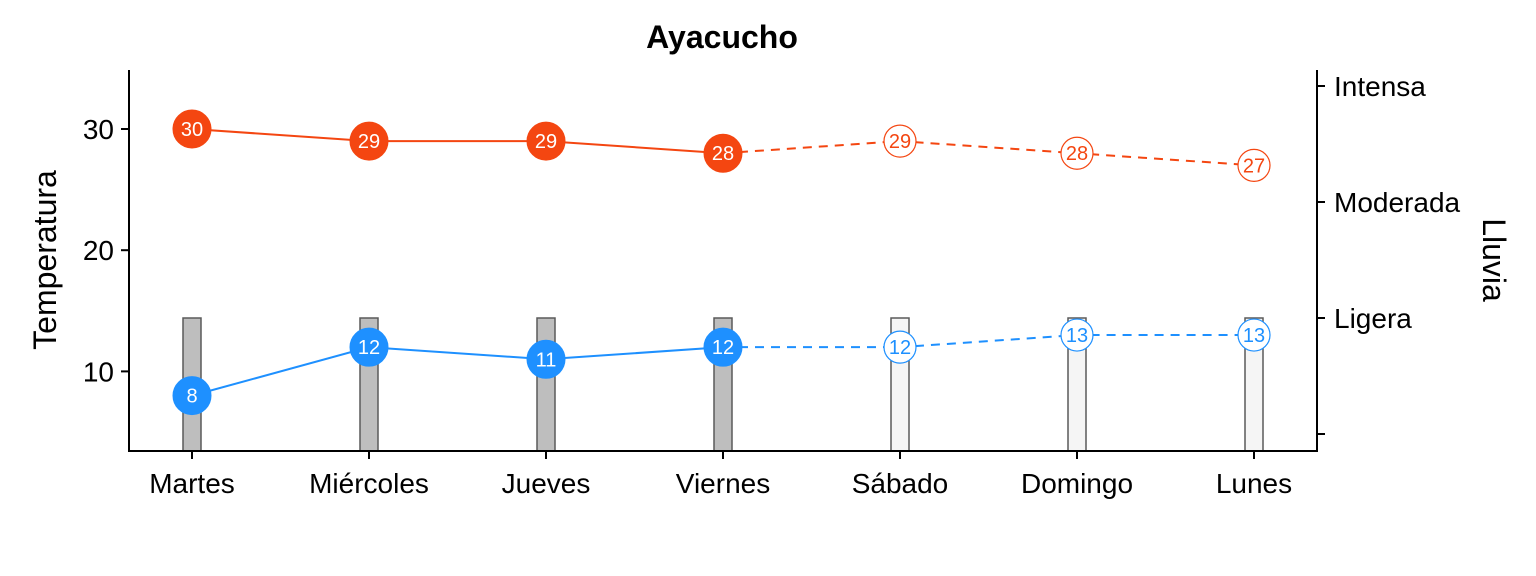 The height and width of the screenshot is (576, 1536). I want to click on data-label: 11, so click(546, 360).